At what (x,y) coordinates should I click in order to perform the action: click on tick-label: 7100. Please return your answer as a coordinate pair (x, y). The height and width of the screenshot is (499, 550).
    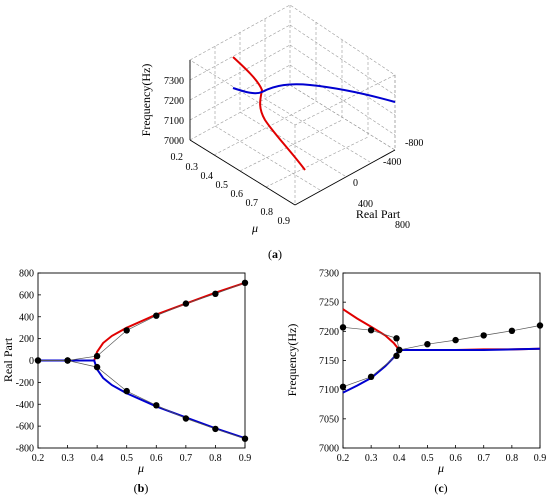
    Looking at the image, I should click on (174, 121).